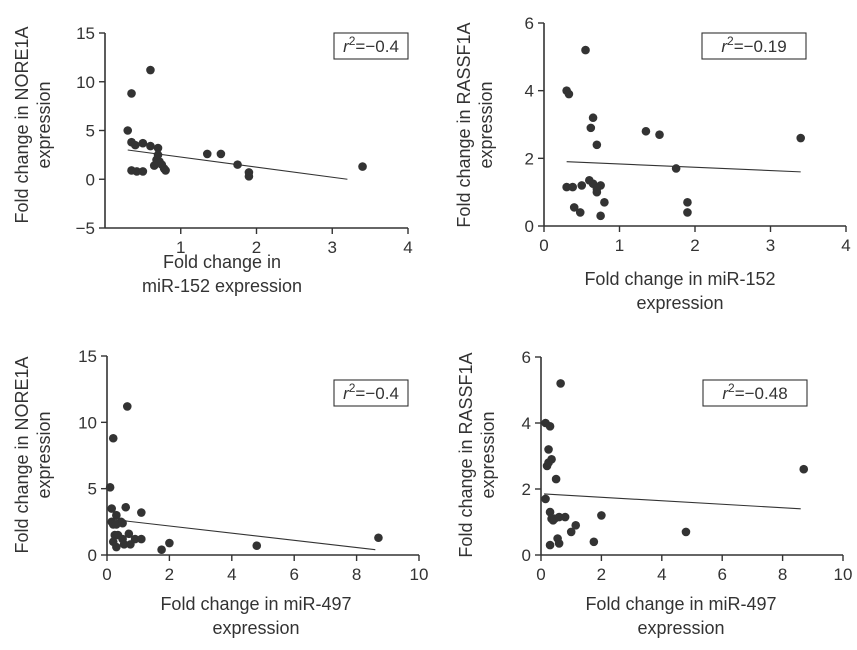 The height and width of the screenshot is (650, 857). I want to click on r-value: =−0.19, so click(760, 46).